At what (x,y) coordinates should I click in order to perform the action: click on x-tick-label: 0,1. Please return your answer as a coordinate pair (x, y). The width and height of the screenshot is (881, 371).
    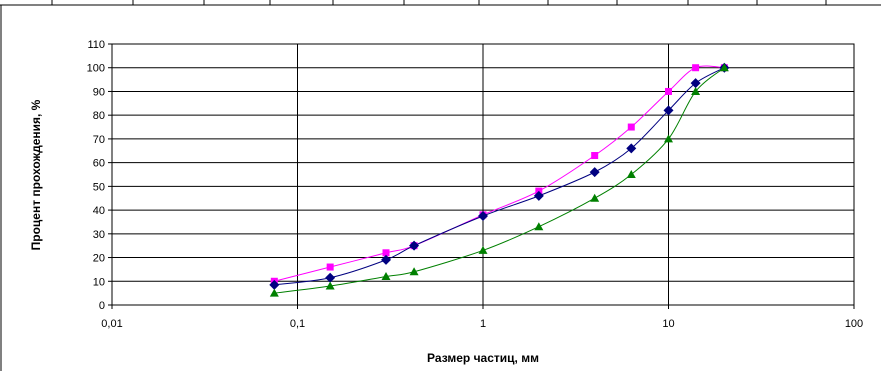
    Looking at the image, I should click on (297, 324).